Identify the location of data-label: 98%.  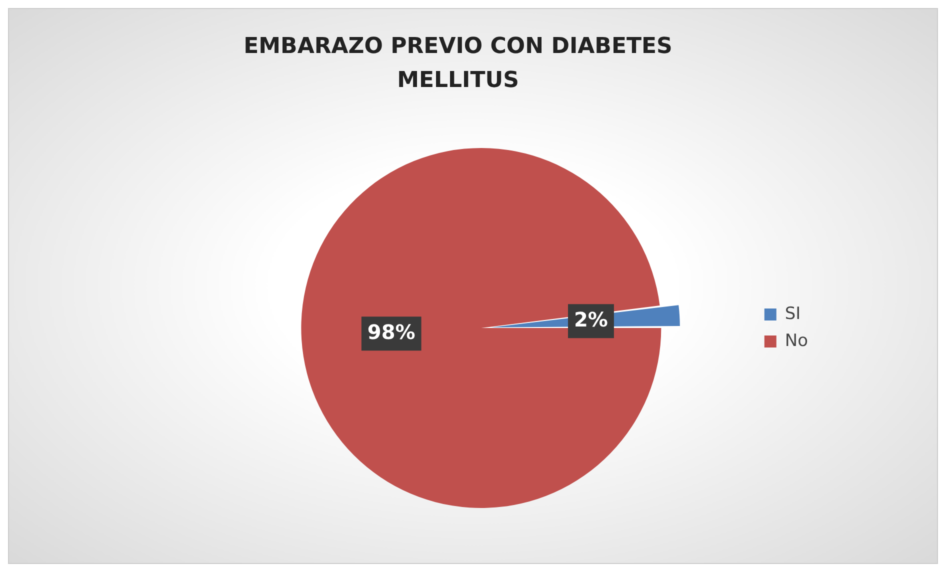
(391, 332).